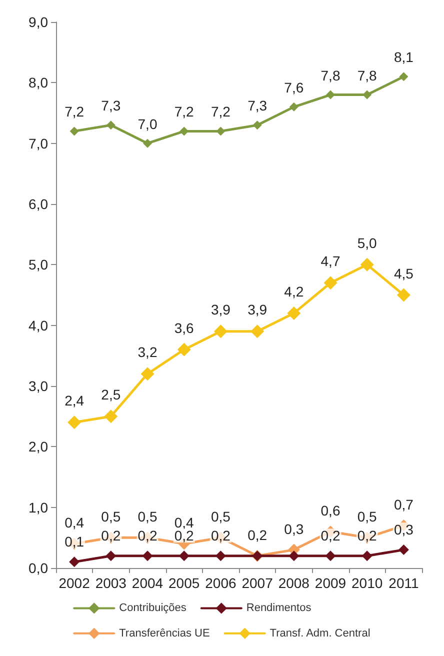 The image size is (444, 656). What do you see at coordinates (148, 124) in the screenshot?
I see `data-label: 7,0` at bounding box center [148, 124].